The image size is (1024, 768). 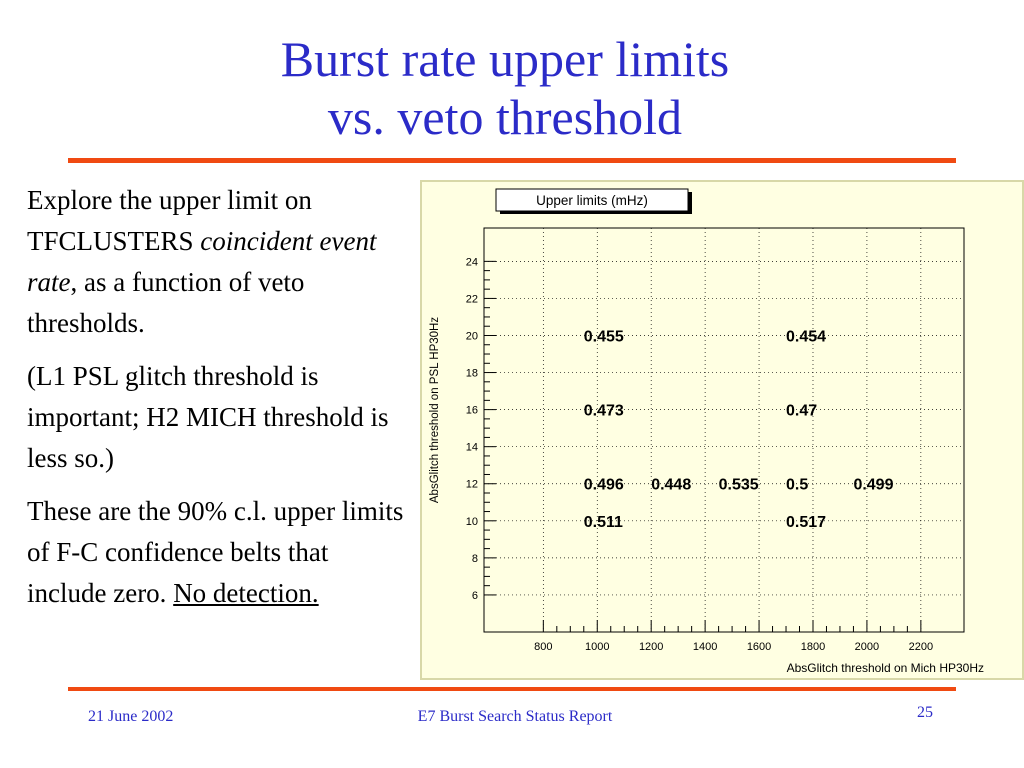 What do you see at coordinates (867, 647) in the screenshot?
I see `x-tick-label: 2000` at bounding box center [867, 647].